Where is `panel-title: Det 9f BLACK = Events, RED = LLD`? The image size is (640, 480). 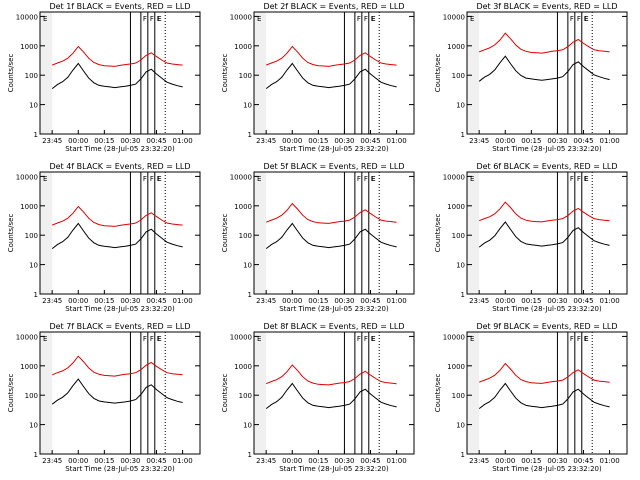 panel-title: Det 9f BLACK = Events, RED = LLD is located at coordinates (546, 326).